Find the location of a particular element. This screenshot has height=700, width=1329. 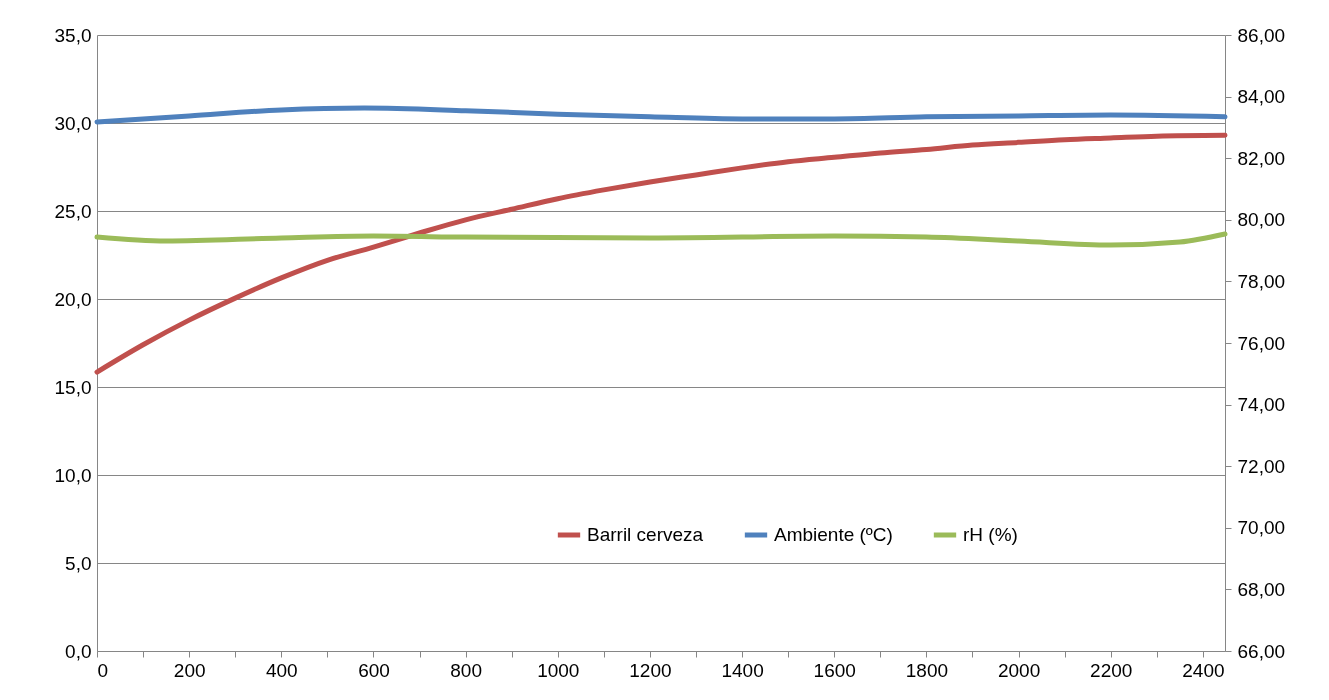

x-tick-label: 400 is located at coordinates (281, 670).